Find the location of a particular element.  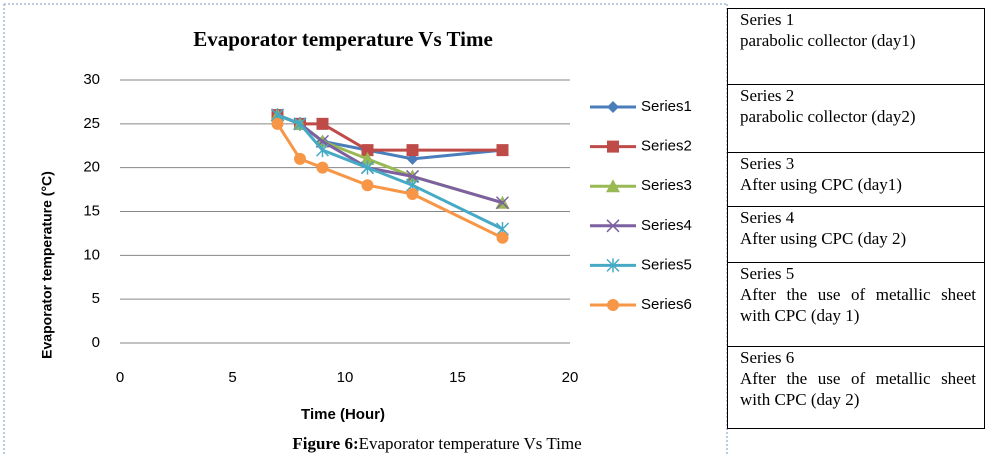

legend-label: Series3 is located at coordinates (666, 185).